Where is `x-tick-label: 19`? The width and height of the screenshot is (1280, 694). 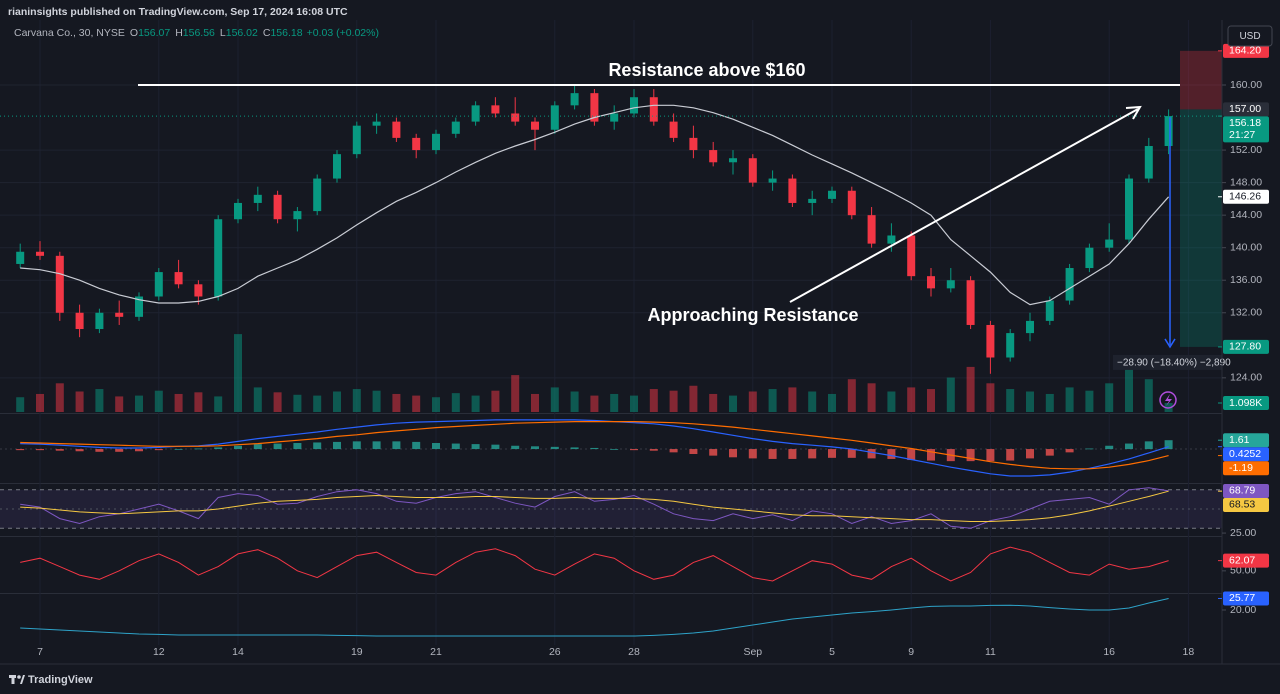 x-tick-label: 19 is located at coordinates (357, 652).